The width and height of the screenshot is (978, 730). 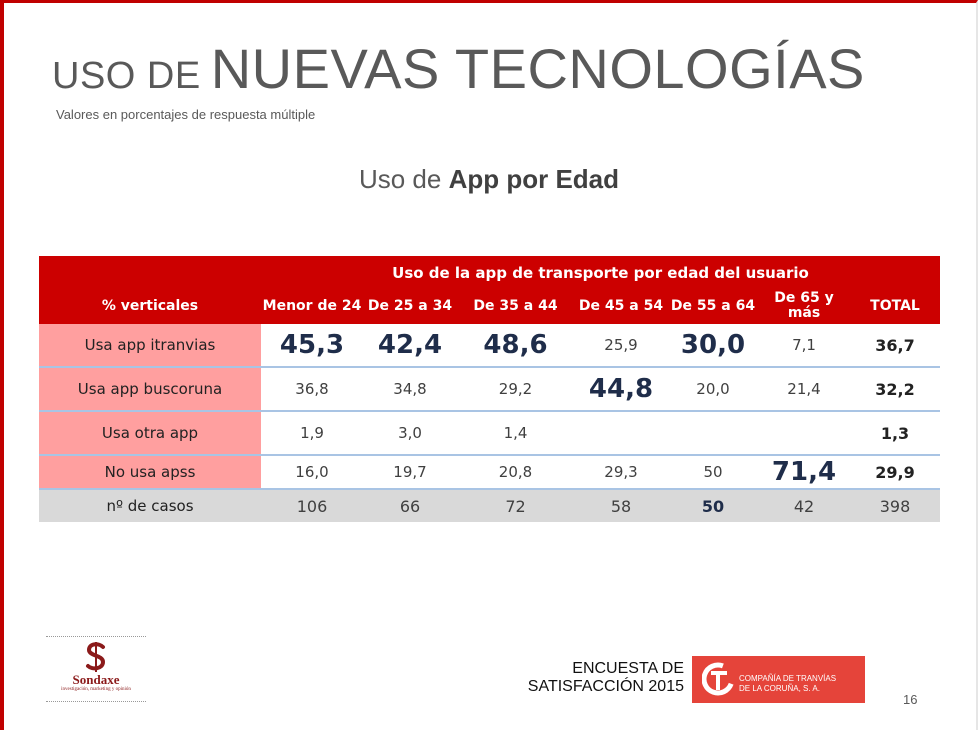 I want to click on company-name: COMPAÑÍA DE TRANVÍAS DE LA CORUÑA, S. A., so click(x=787, y=684).